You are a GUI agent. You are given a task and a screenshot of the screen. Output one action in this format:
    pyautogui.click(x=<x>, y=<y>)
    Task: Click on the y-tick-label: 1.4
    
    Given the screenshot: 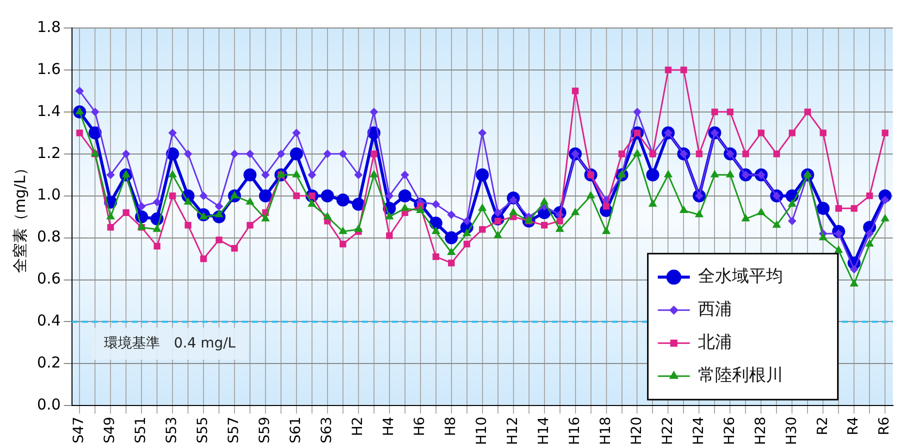 What is the action you would take?
    pyautogui.click(x=48, y=111)
    